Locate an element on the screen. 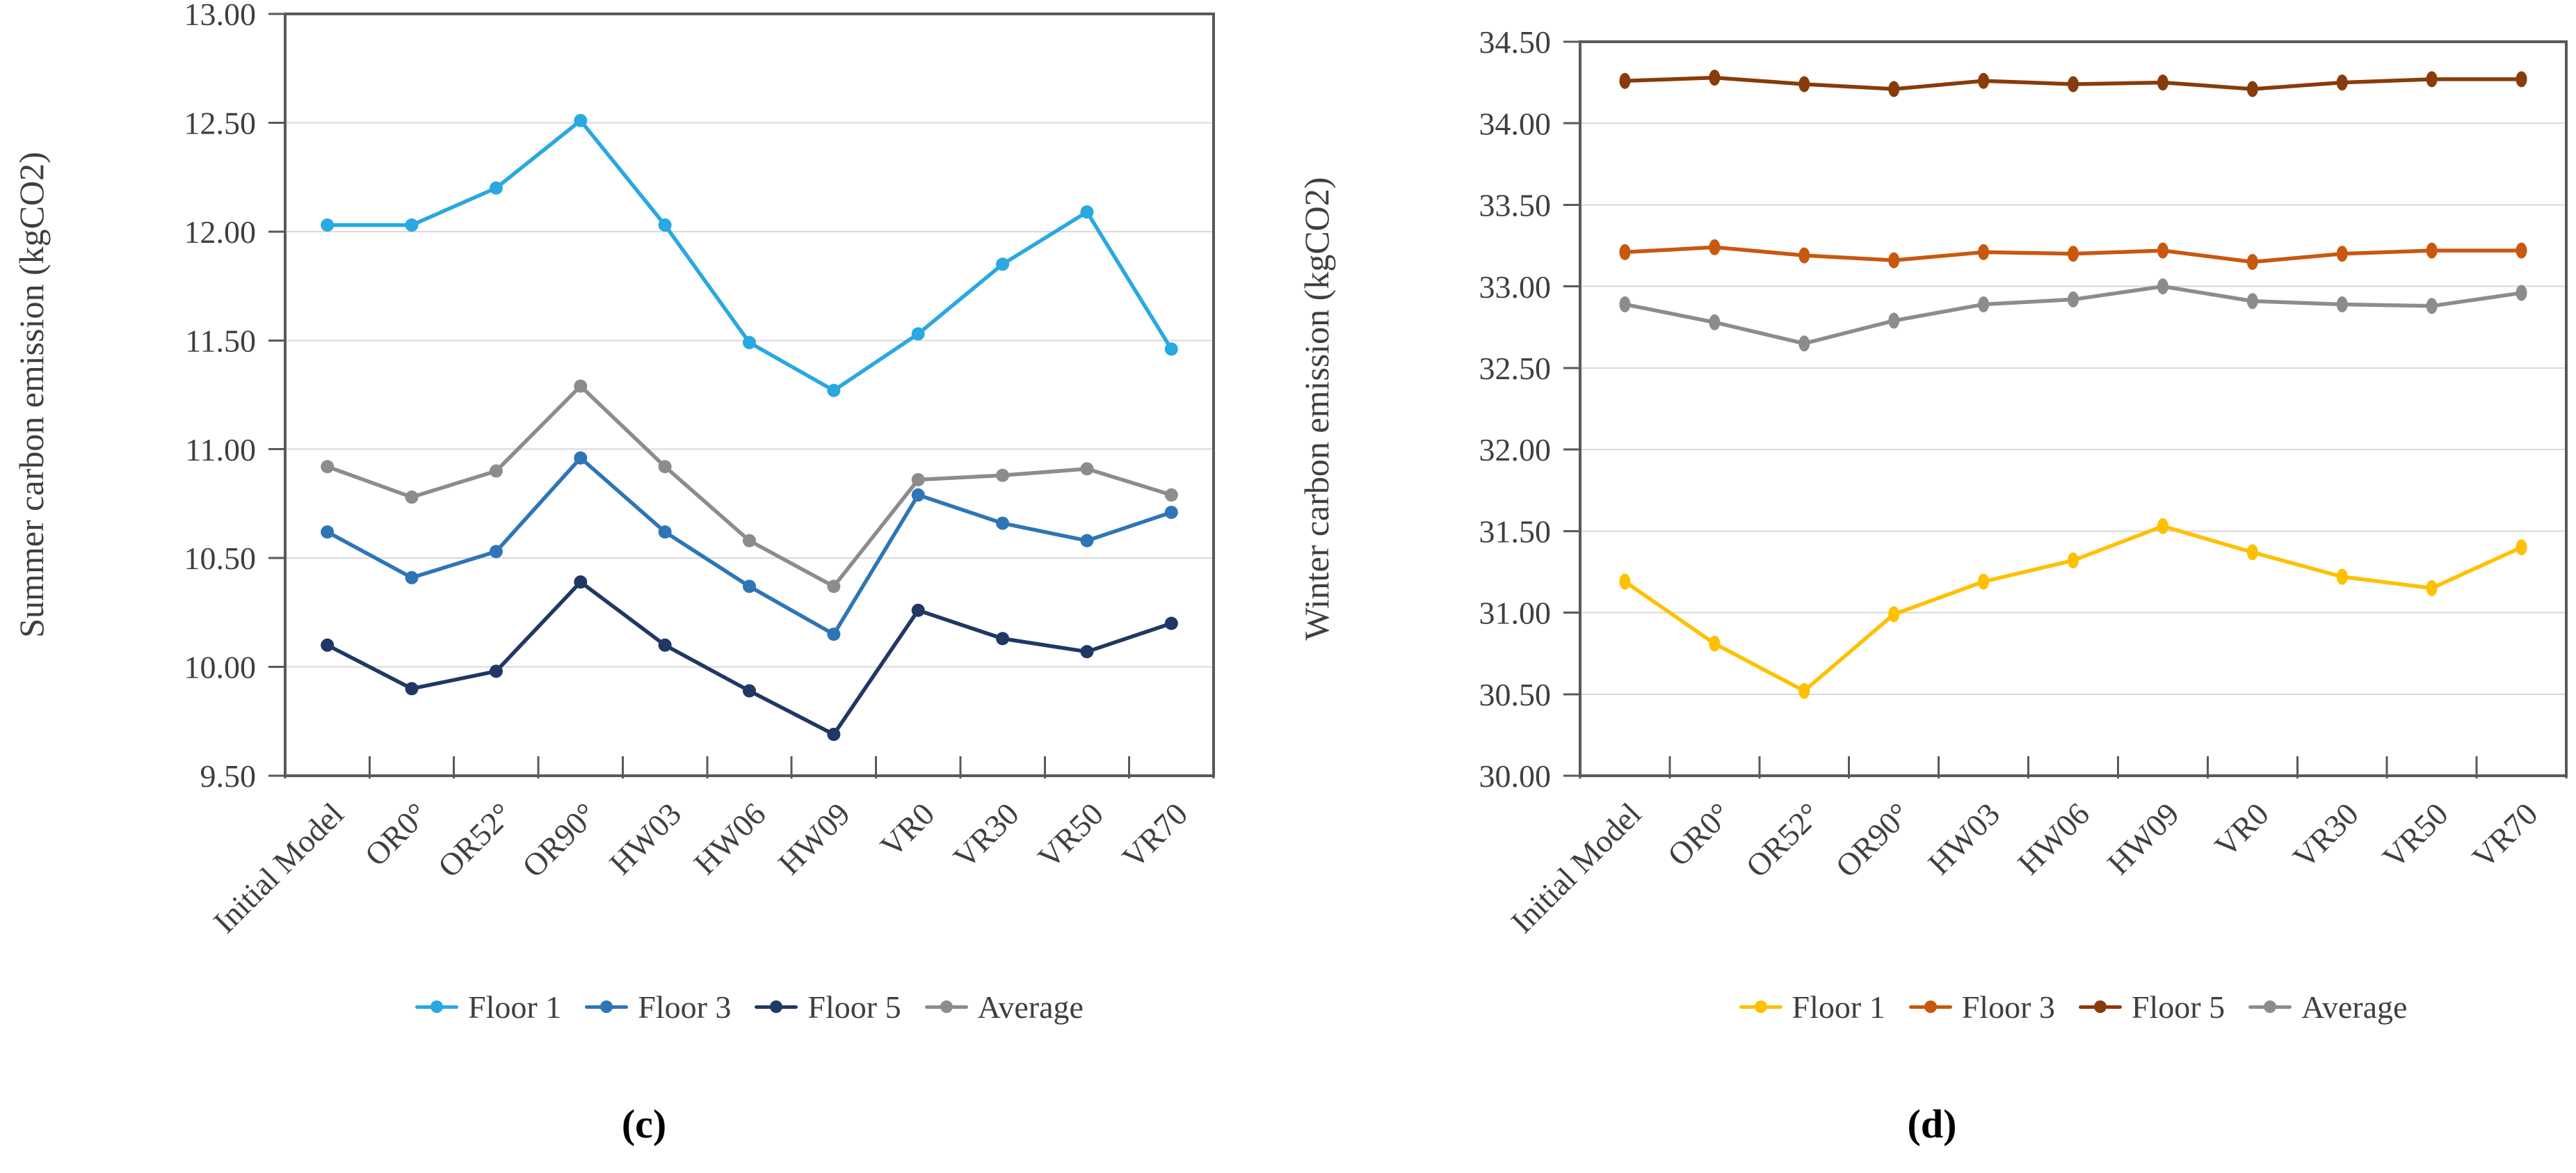  x-tick-label: OR52° is located at coordinates (1784, 840).